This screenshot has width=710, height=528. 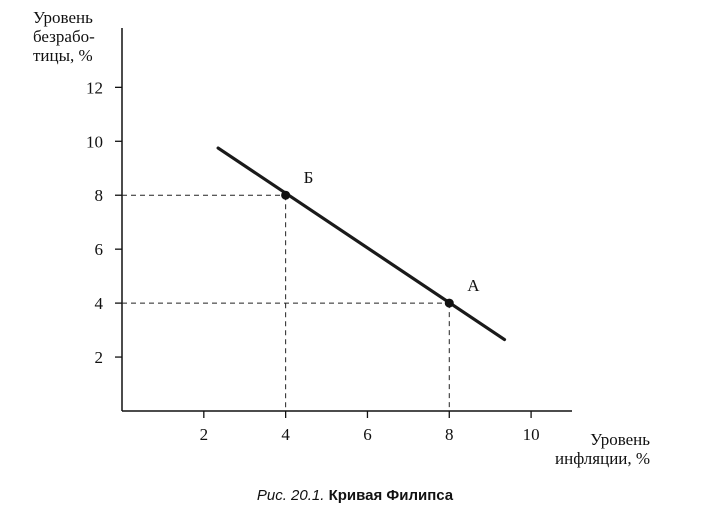 I want to click on x-tick-label: 10, so click(x=531, y=434).